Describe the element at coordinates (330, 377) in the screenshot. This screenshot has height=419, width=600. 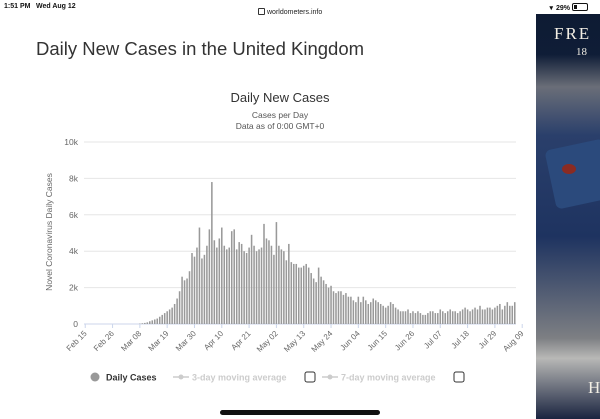
I see `legend-marker-7day` at that location.